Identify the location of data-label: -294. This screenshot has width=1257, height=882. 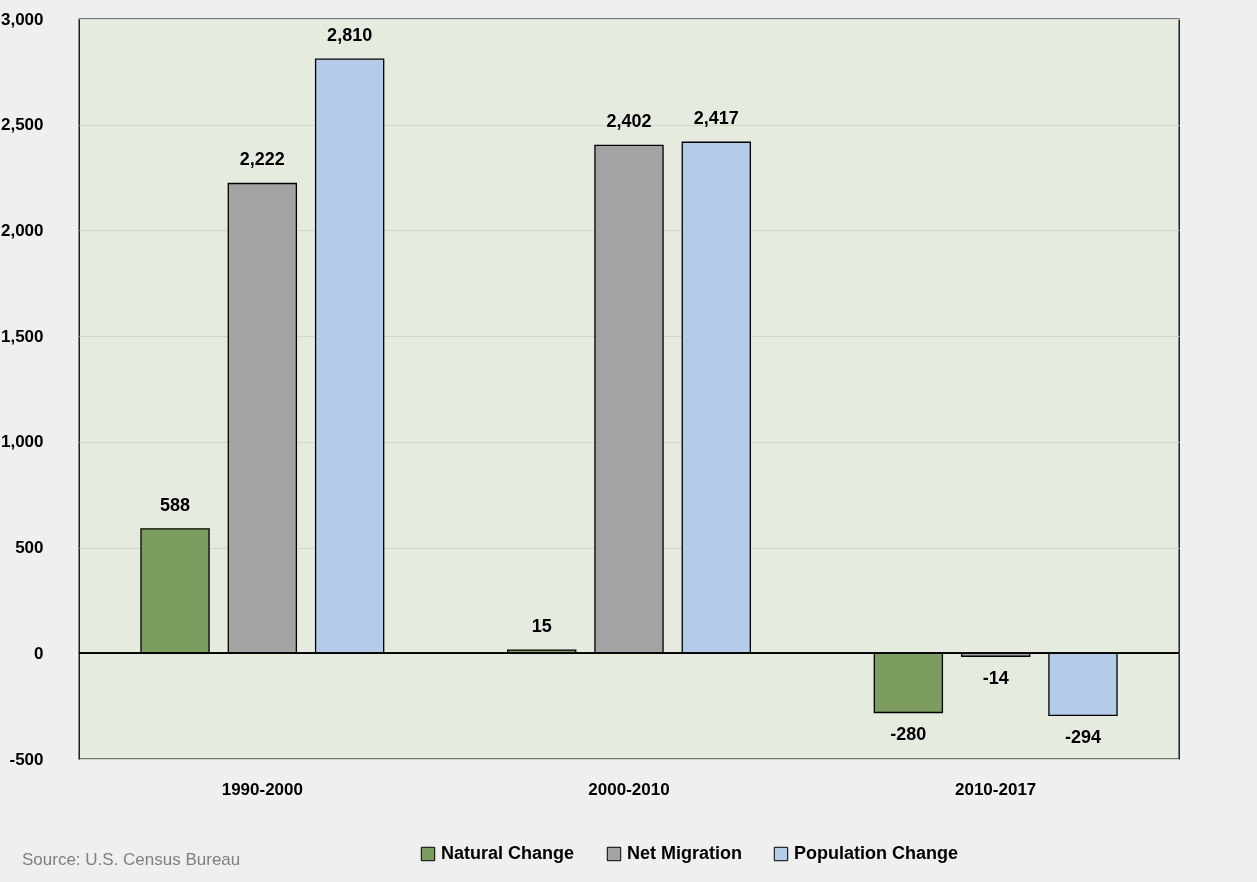
(1082, 737).